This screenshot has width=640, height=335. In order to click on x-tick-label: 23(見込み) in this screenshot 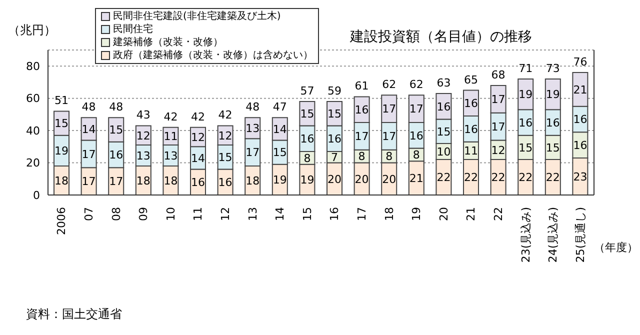, I will do `click(525, 235)`.